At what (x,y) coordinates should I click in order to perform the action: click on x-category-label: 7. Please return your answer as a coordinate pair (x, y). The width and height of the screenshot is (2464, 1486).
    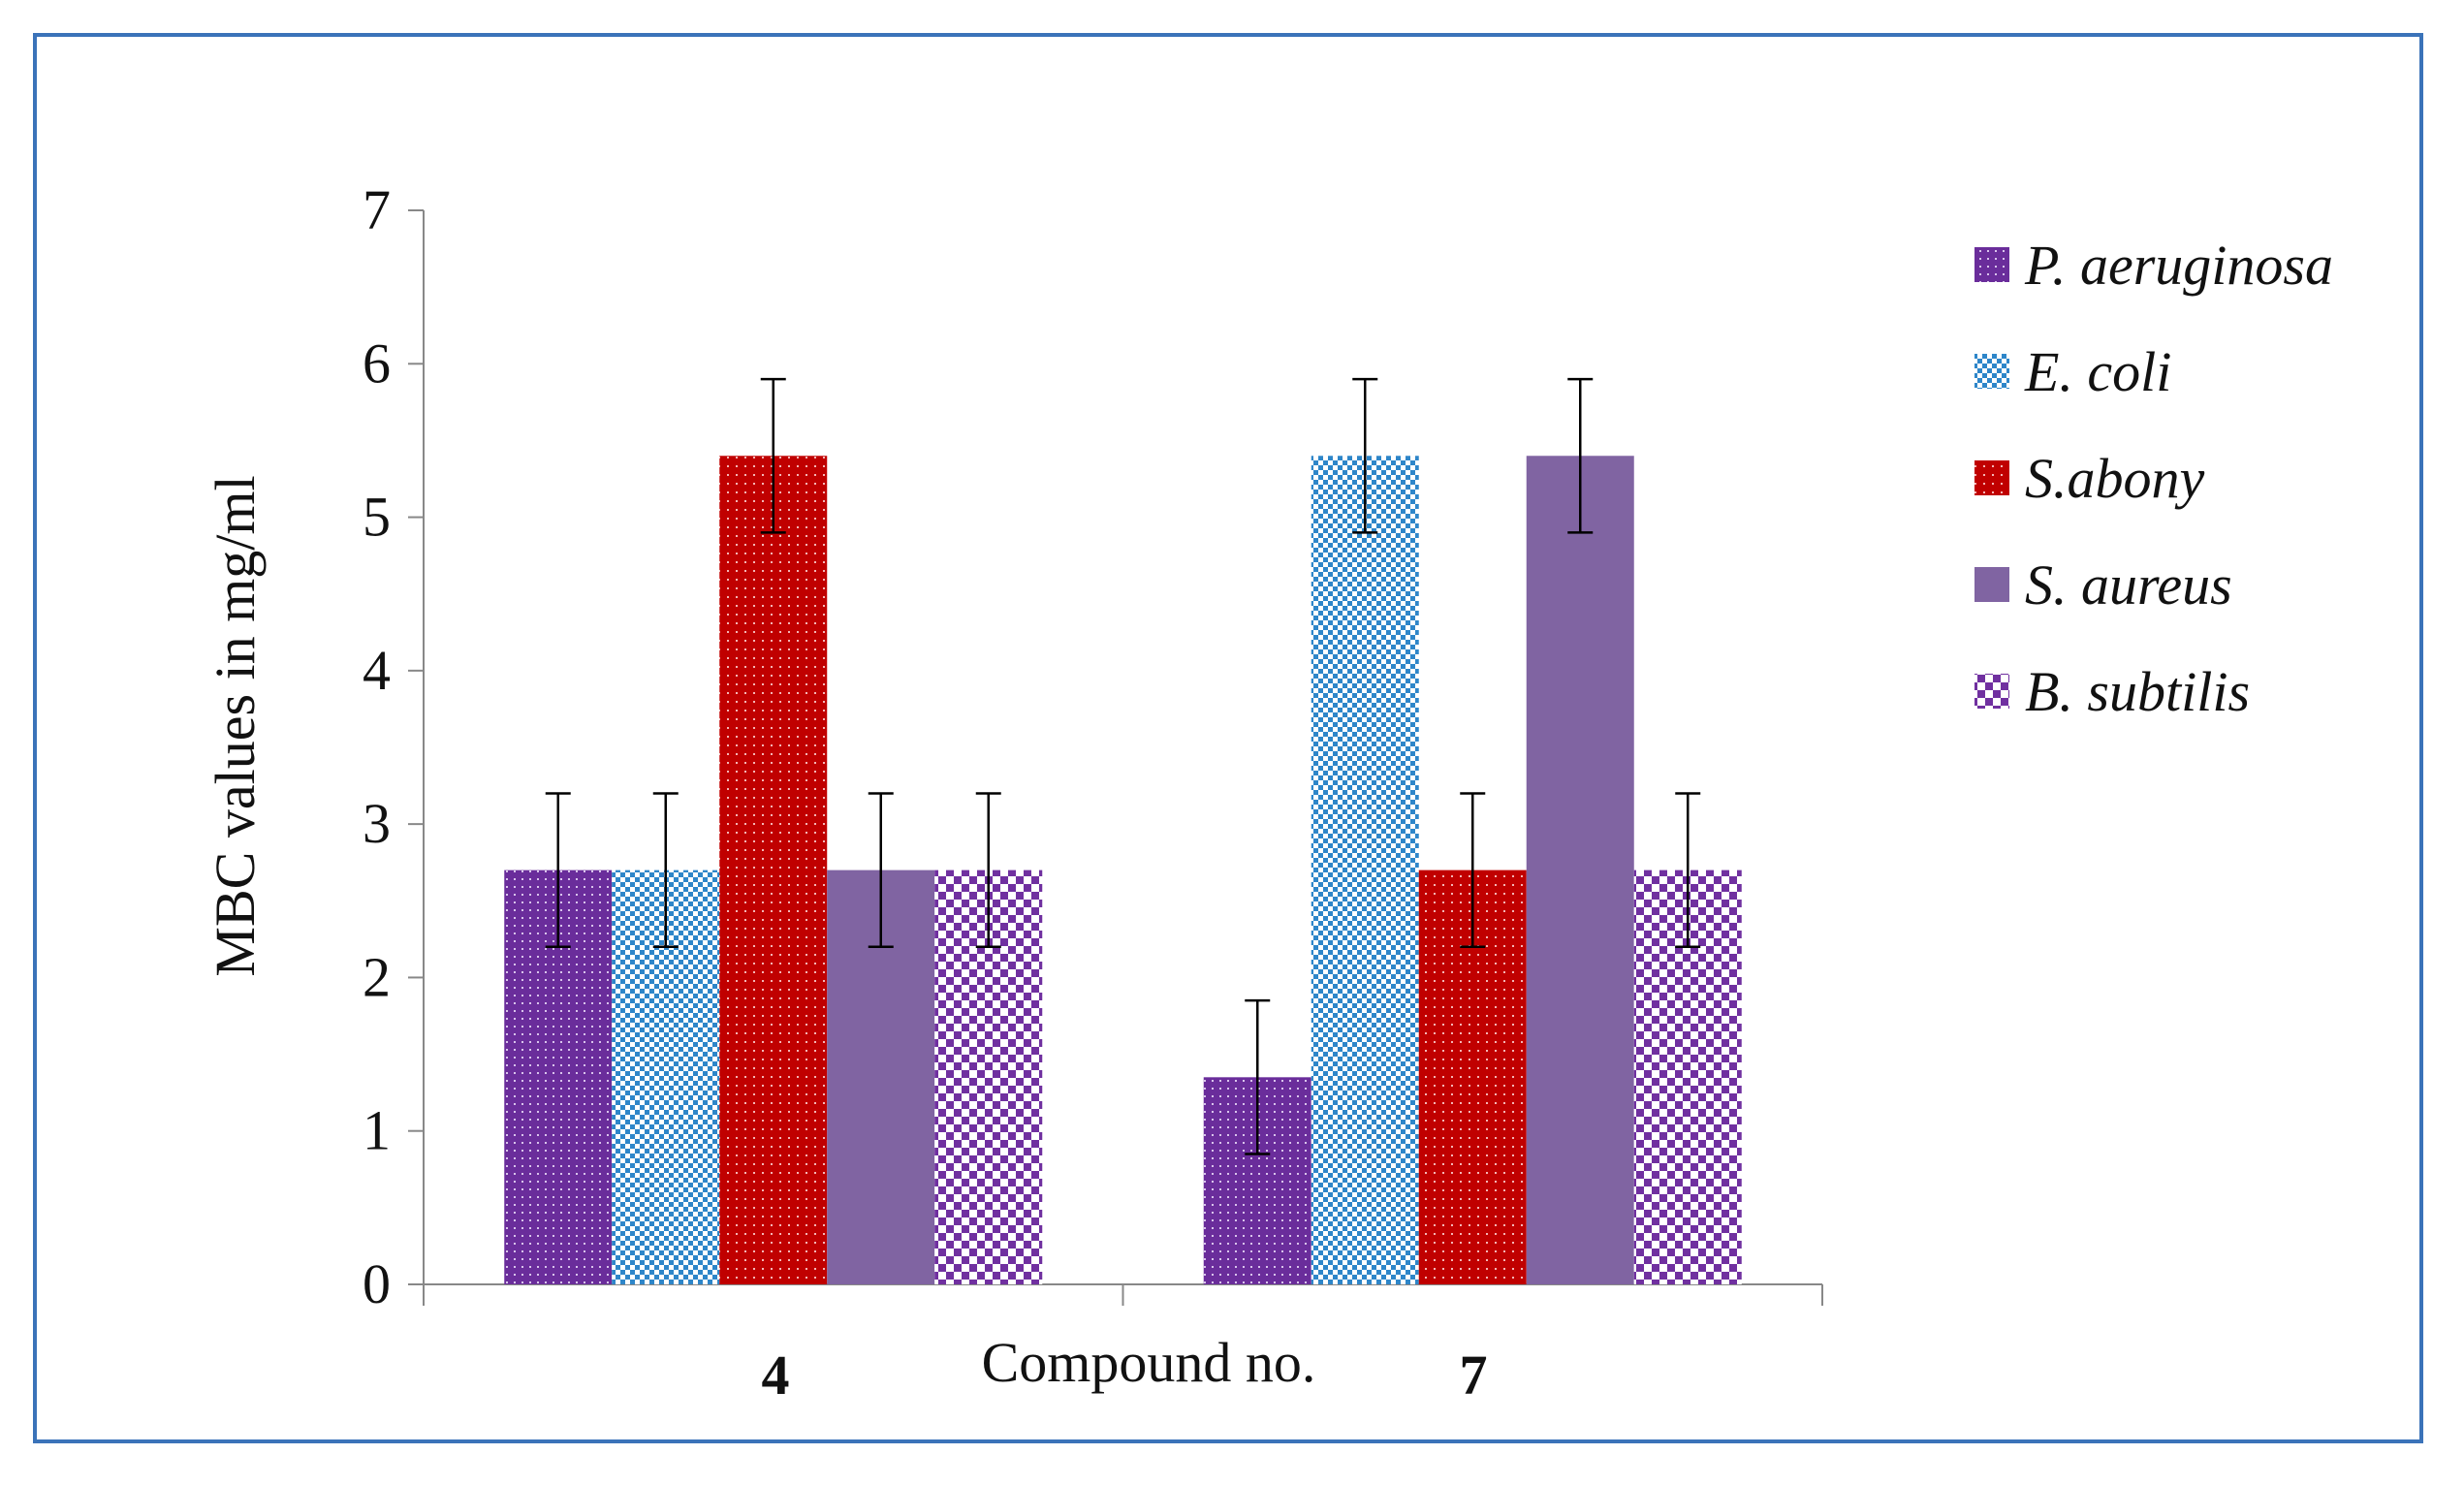
    Looking at the image, I should click on (1474, 1375).